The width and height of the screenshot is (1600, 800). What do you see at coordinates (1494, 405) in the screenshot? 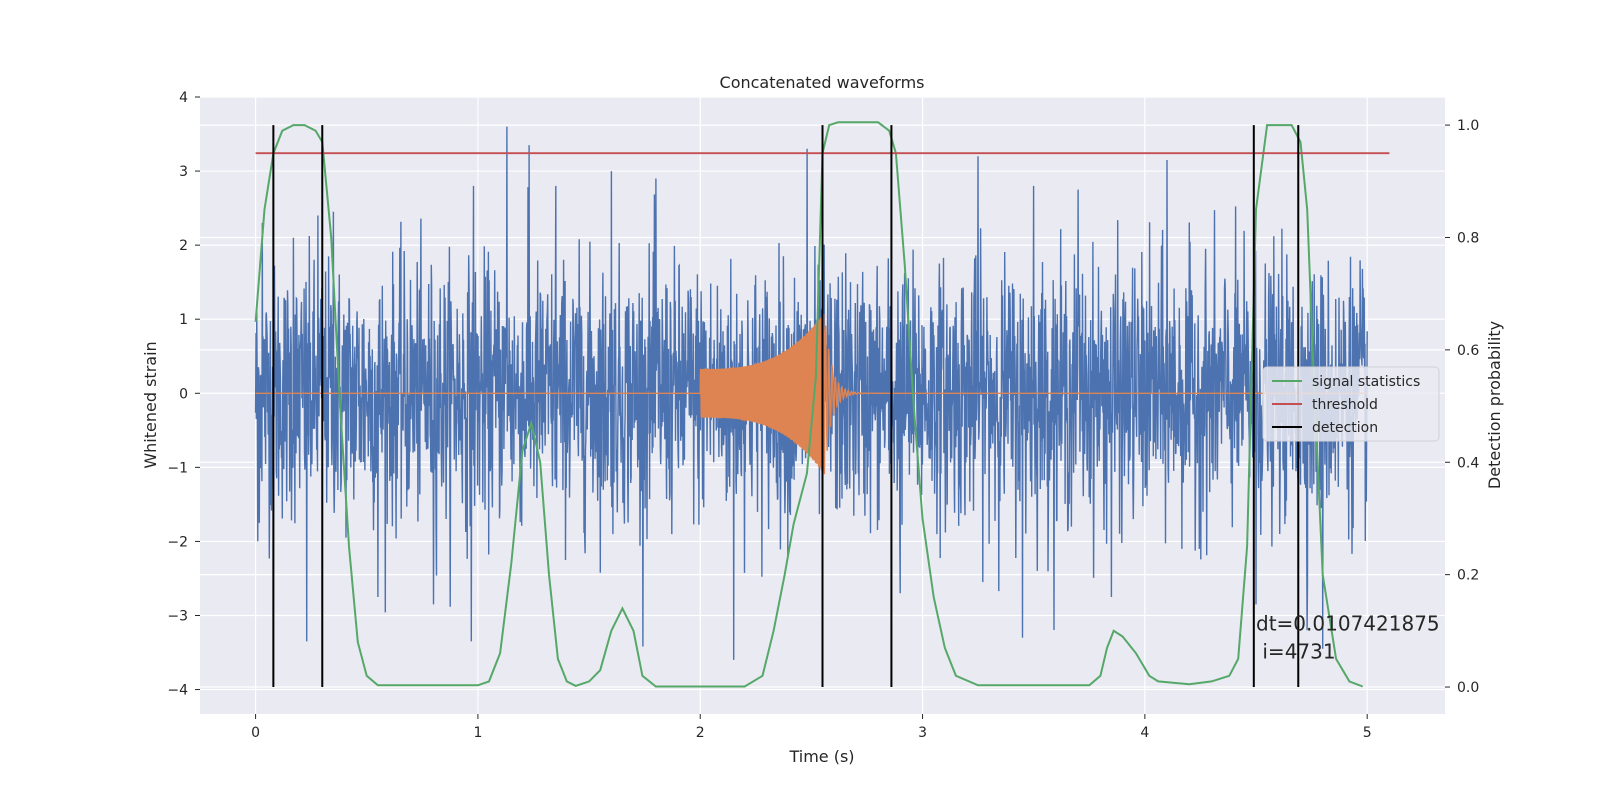
I see `y2-axis-label: Detection probability` at bounding box center [1494, 405].